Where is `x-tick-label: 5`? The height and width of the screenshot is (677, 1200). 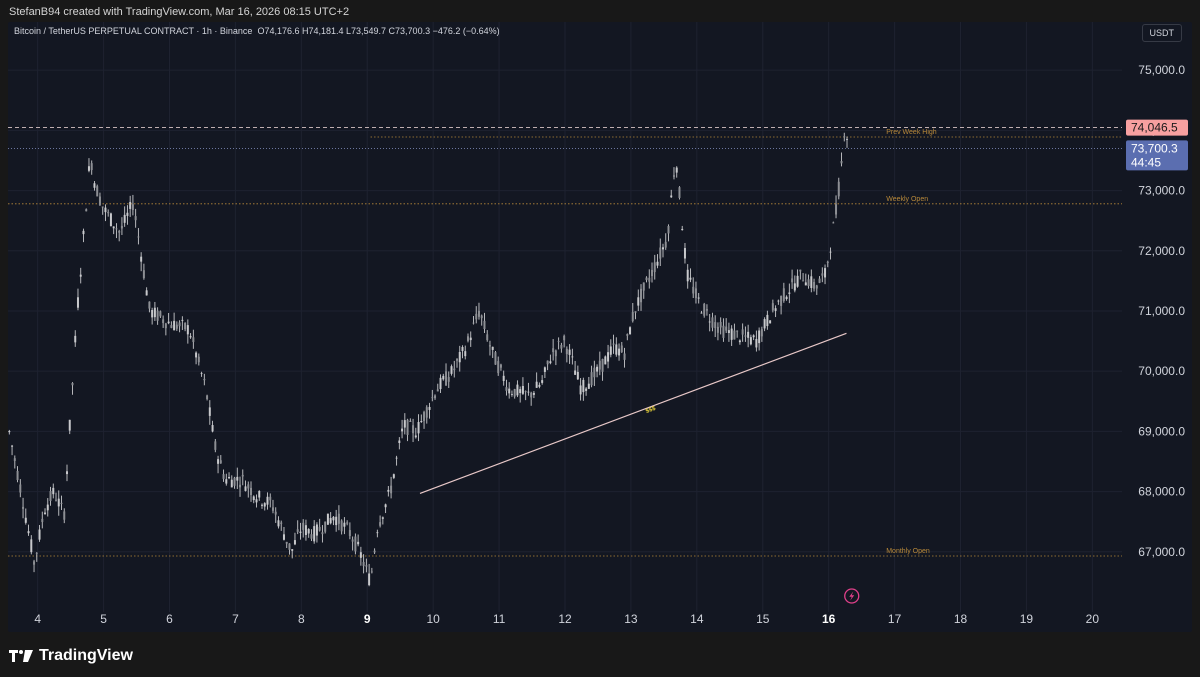 x-tick-label: 5 is located at coordinates (103, 619).